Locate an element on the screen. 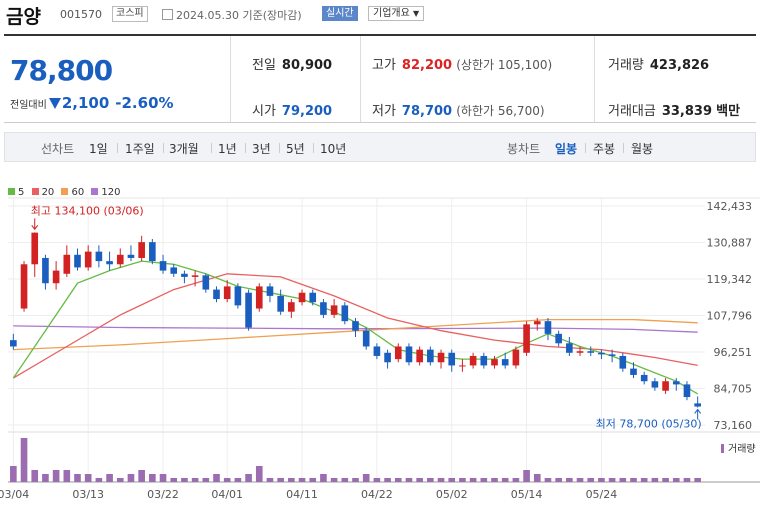  tab-candle-chart: 봉차트 is located at coordinates (524, 149).